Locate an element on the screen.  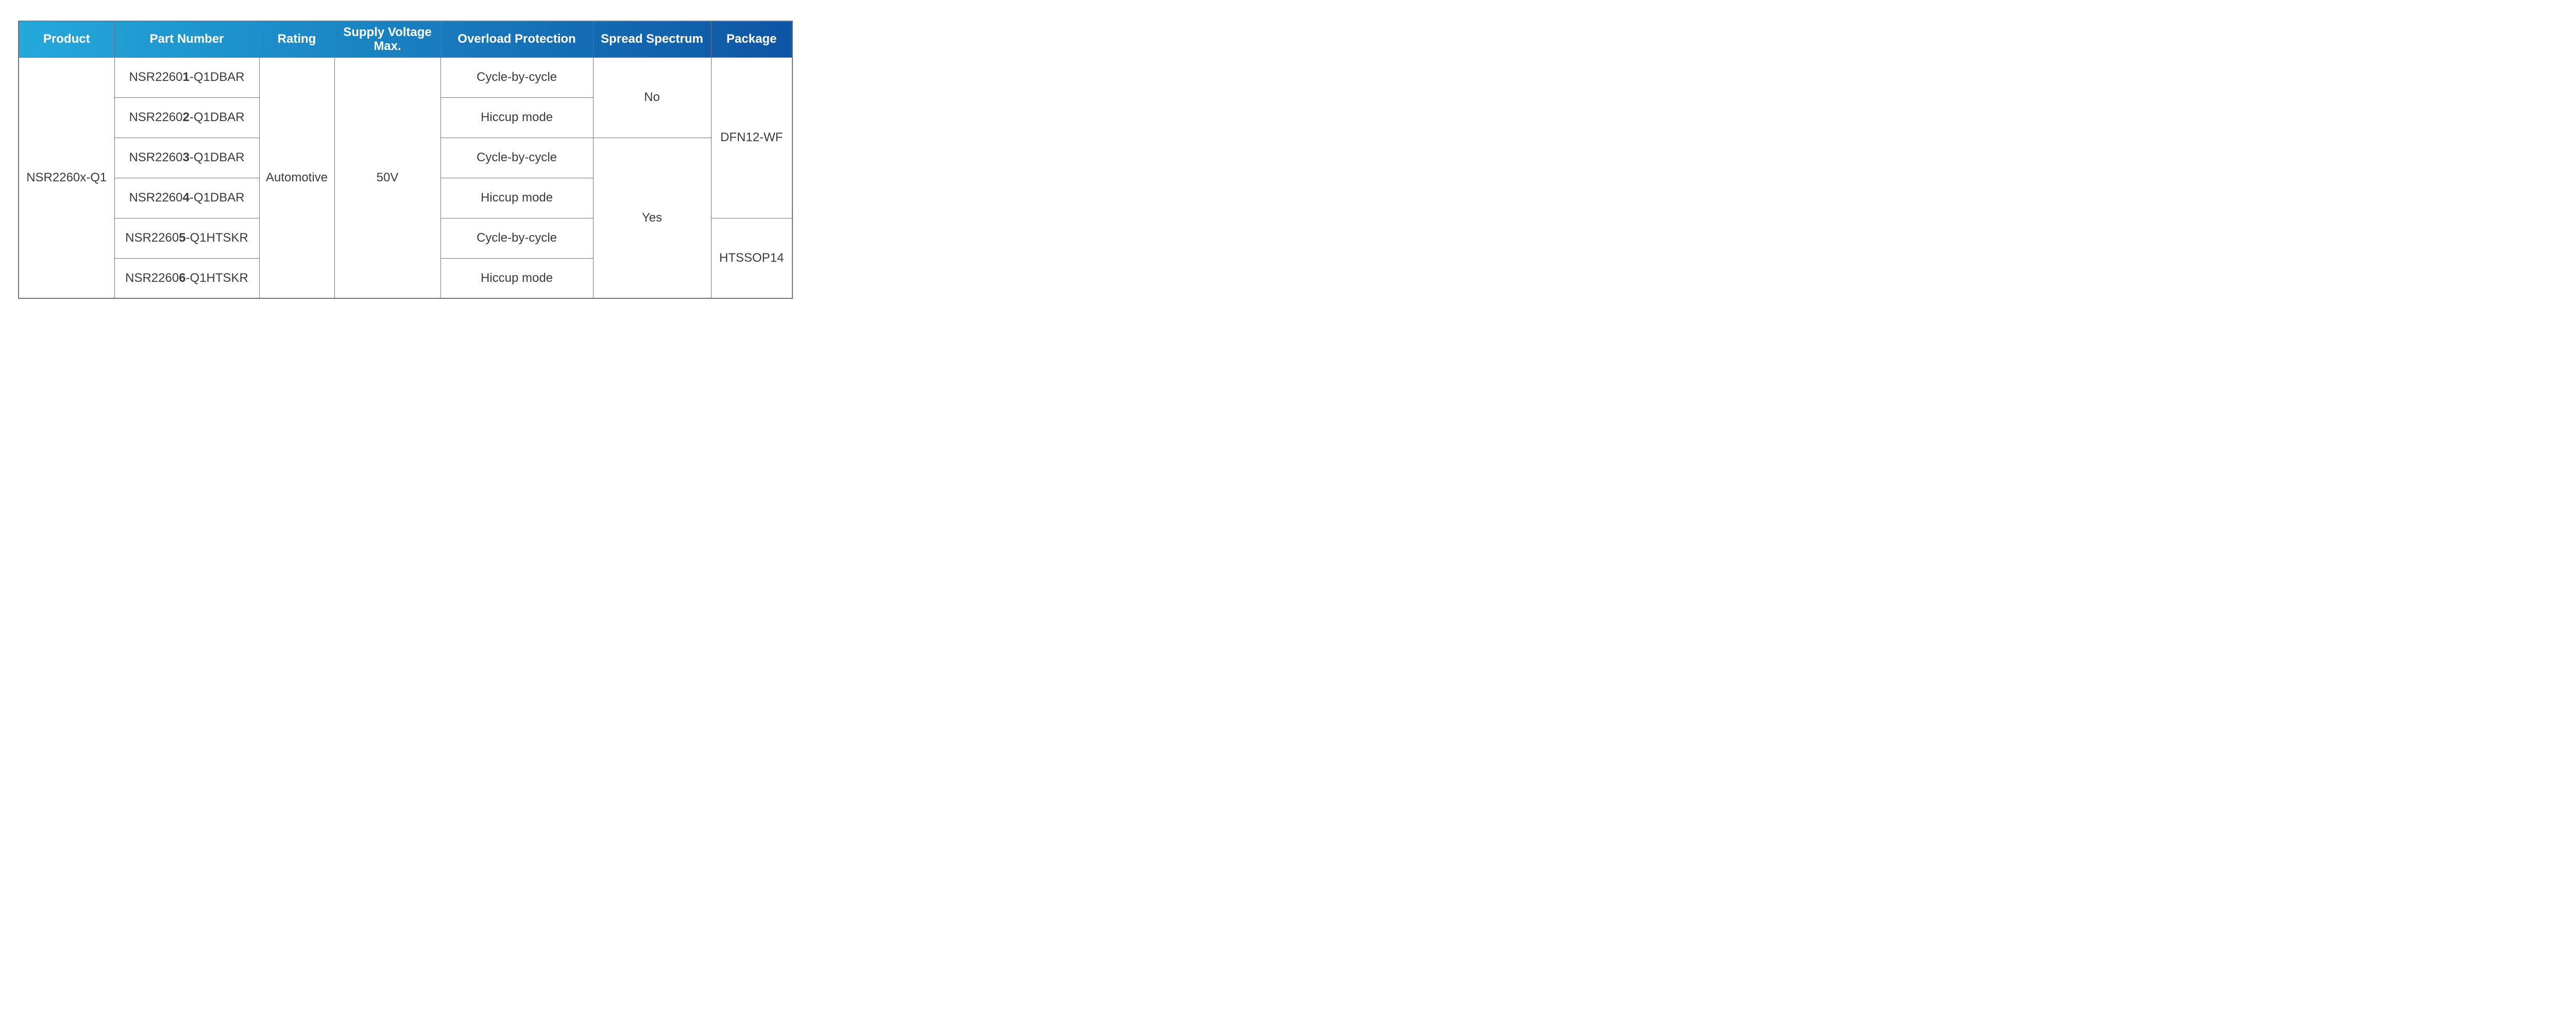
cell-part-number: NSR22601-Q1DBAR is located at coordinates (187, 77).